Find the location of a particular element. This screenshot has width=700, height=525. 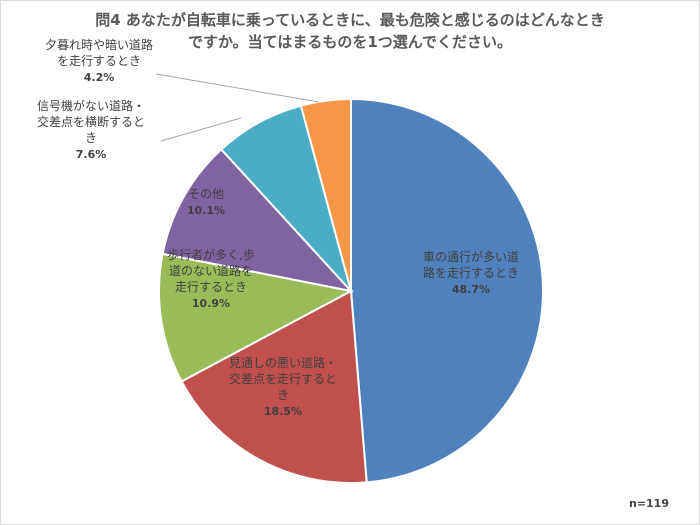

slice-value-no-signal-crossing: 7.6% is located at coordinates (91, 154).